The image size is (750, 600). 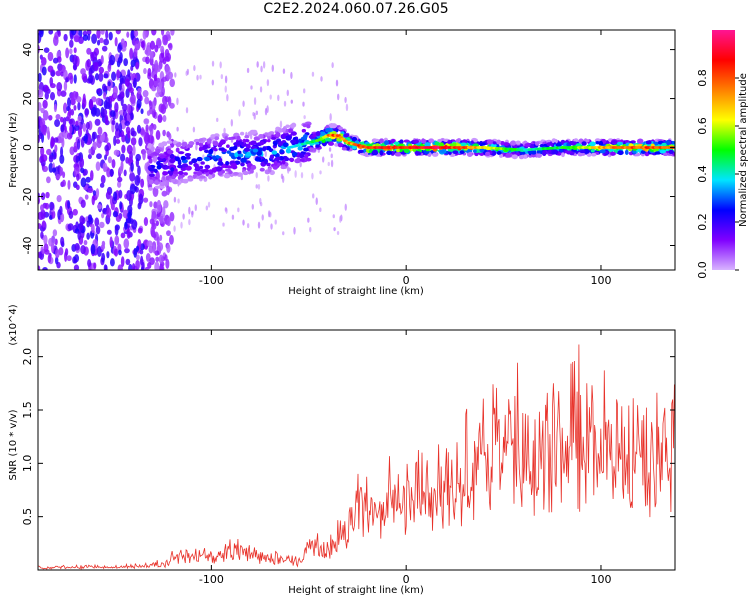 What do you see at coordinates (13, 444) in the screenshot?
I see `snr-y-axis-label: SNR (10 * v/v)` at bounding box center [13, 444].